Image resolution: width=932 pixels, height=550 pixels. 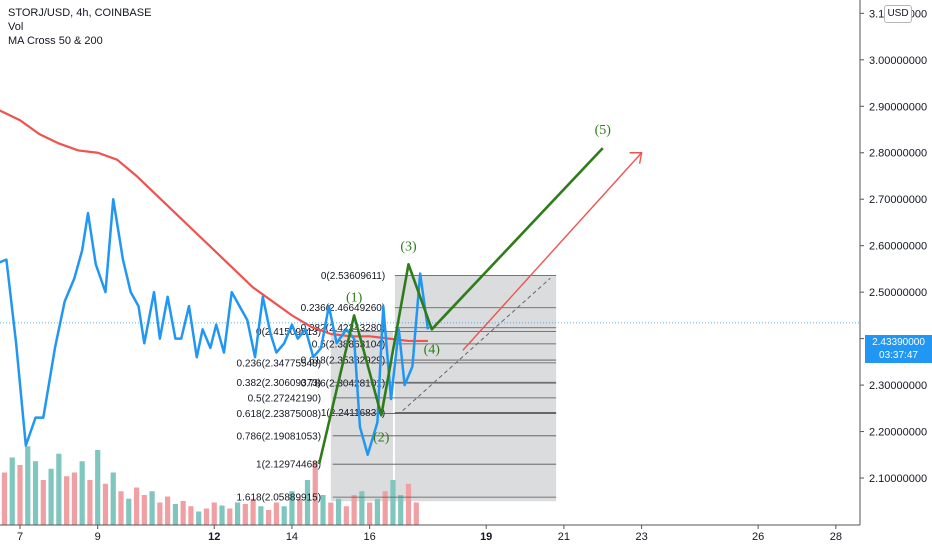 I want to click on current-price-tag: 2.43390000 03:37:47, so click(x=898, y=349).